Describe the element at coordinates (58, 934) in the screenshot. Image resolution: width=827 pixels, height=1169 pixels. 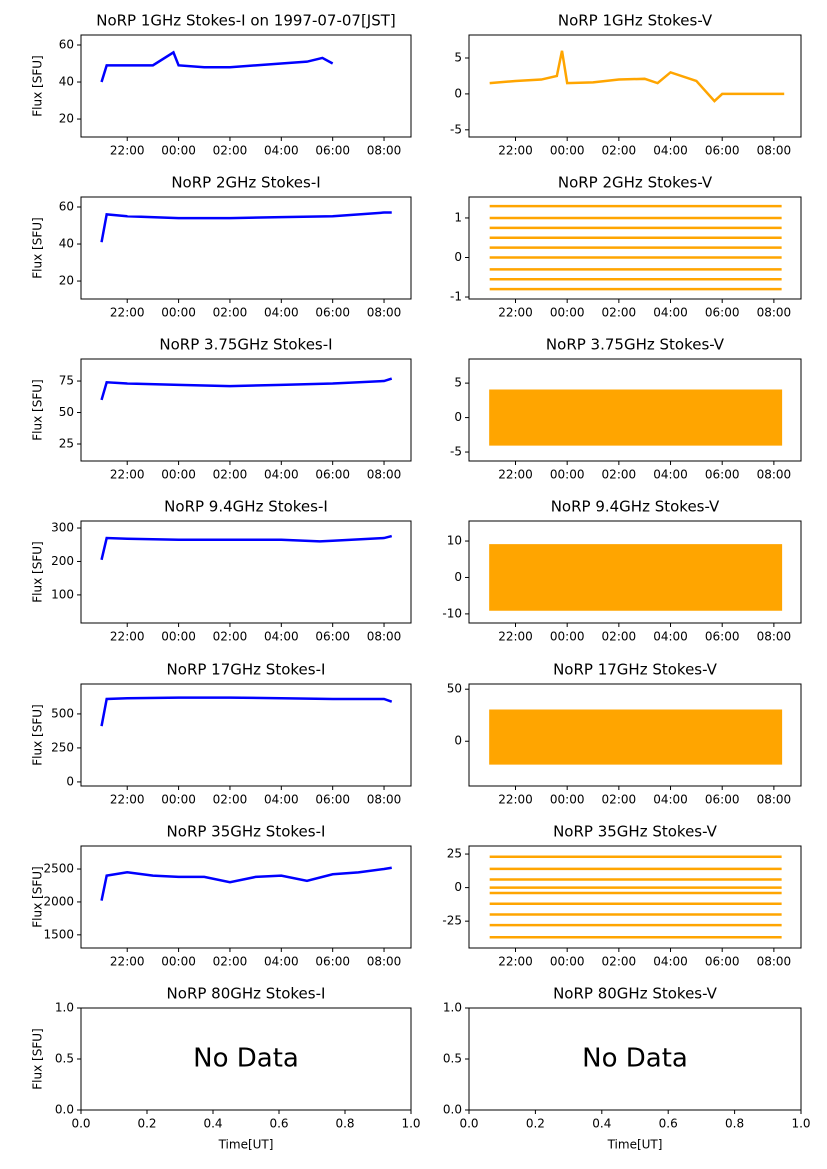
I see `y-tick-label: 1500` at that location.